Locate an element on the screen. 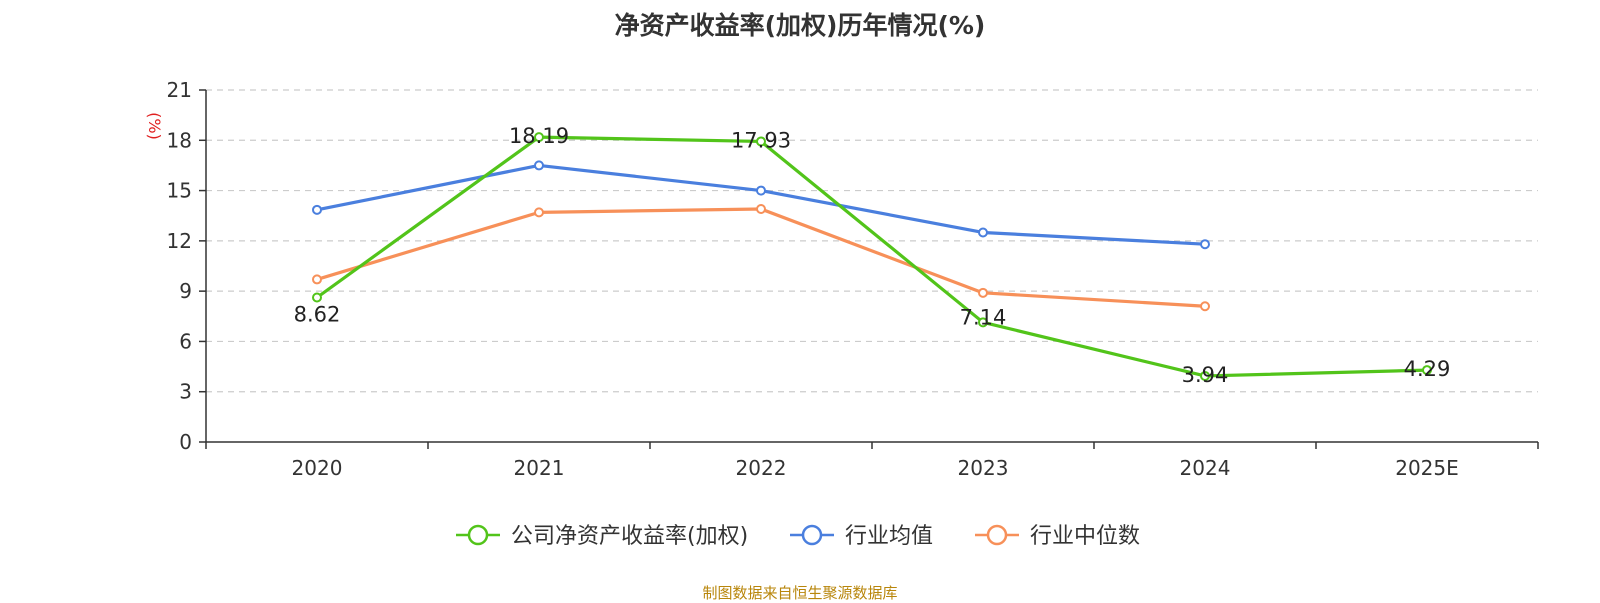  data-label: 17.93 is located at coordinates (761, 140).